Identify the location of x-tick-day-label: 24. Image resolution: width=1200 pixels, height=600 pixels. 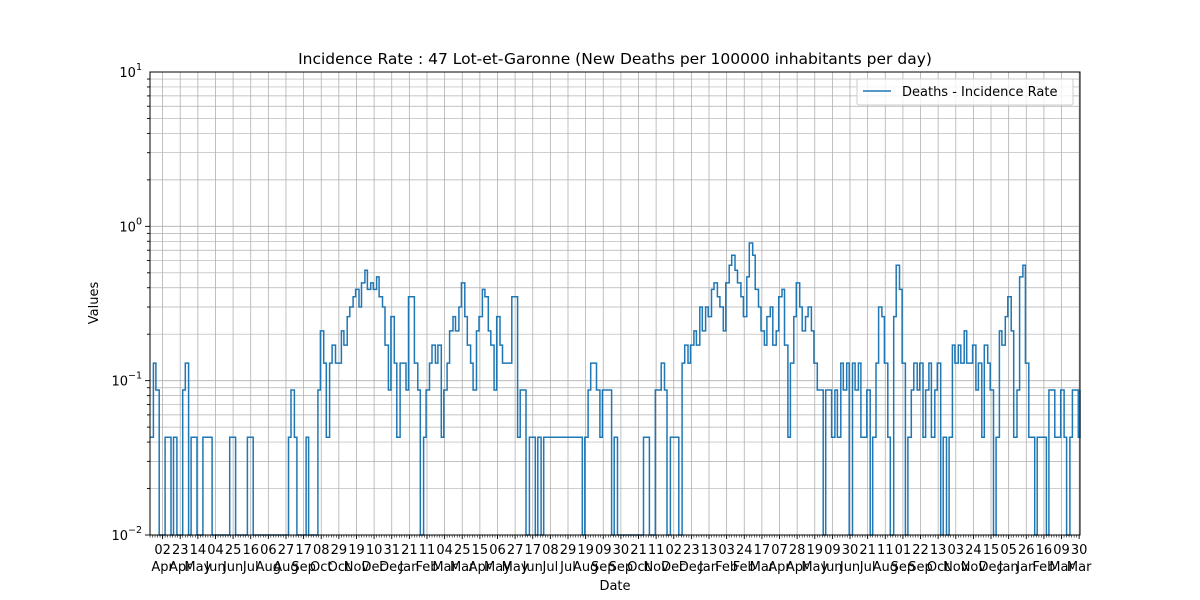
(973, 550).